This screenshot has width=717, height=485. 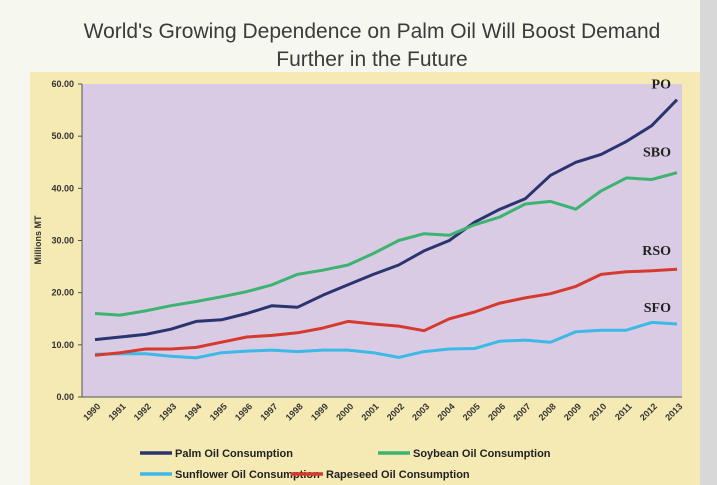 I want to click on slide-edge-shadow, so click(x=708, y=242).